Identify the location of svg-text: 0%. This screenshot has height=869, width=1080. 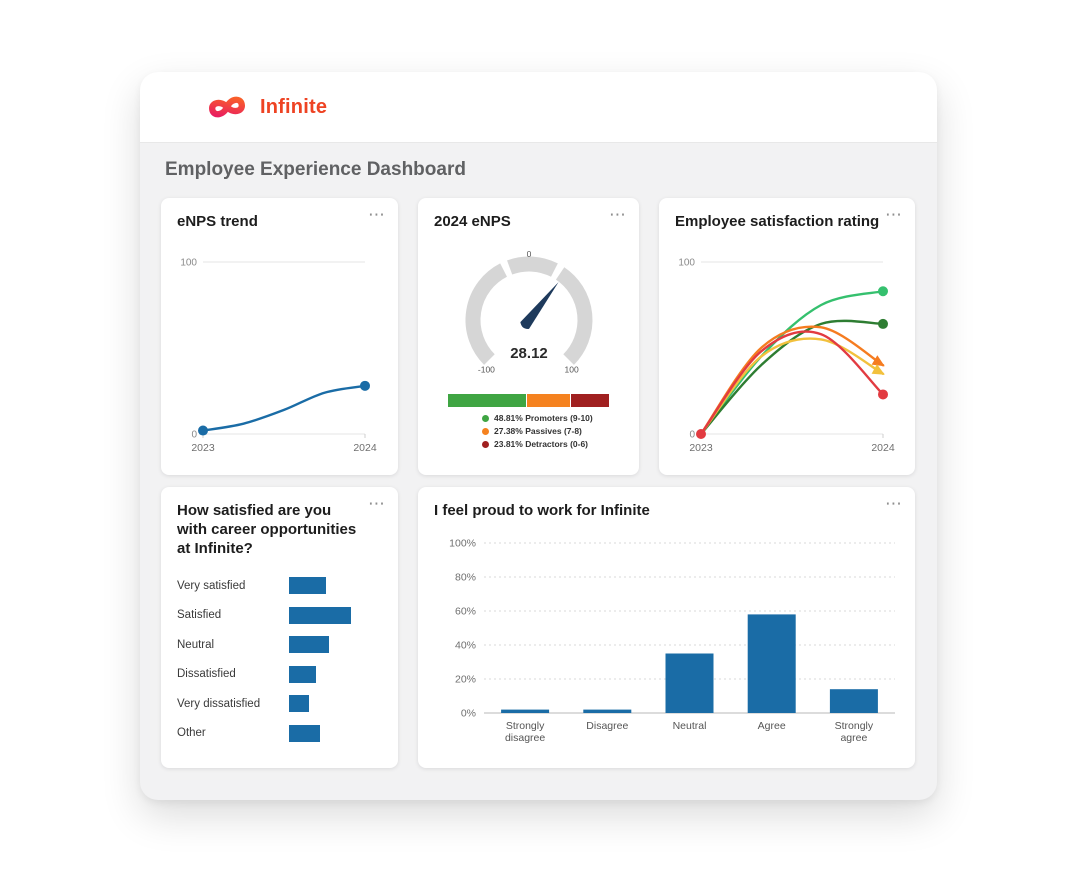
(468, 714).